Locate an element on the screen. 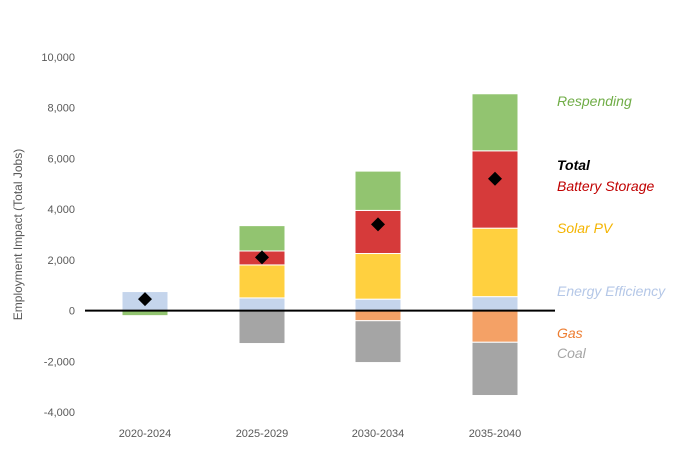 The width and height of the screenshot is (680, 450). legend-entry-gas: Gas is located at coordinates (570, 333).